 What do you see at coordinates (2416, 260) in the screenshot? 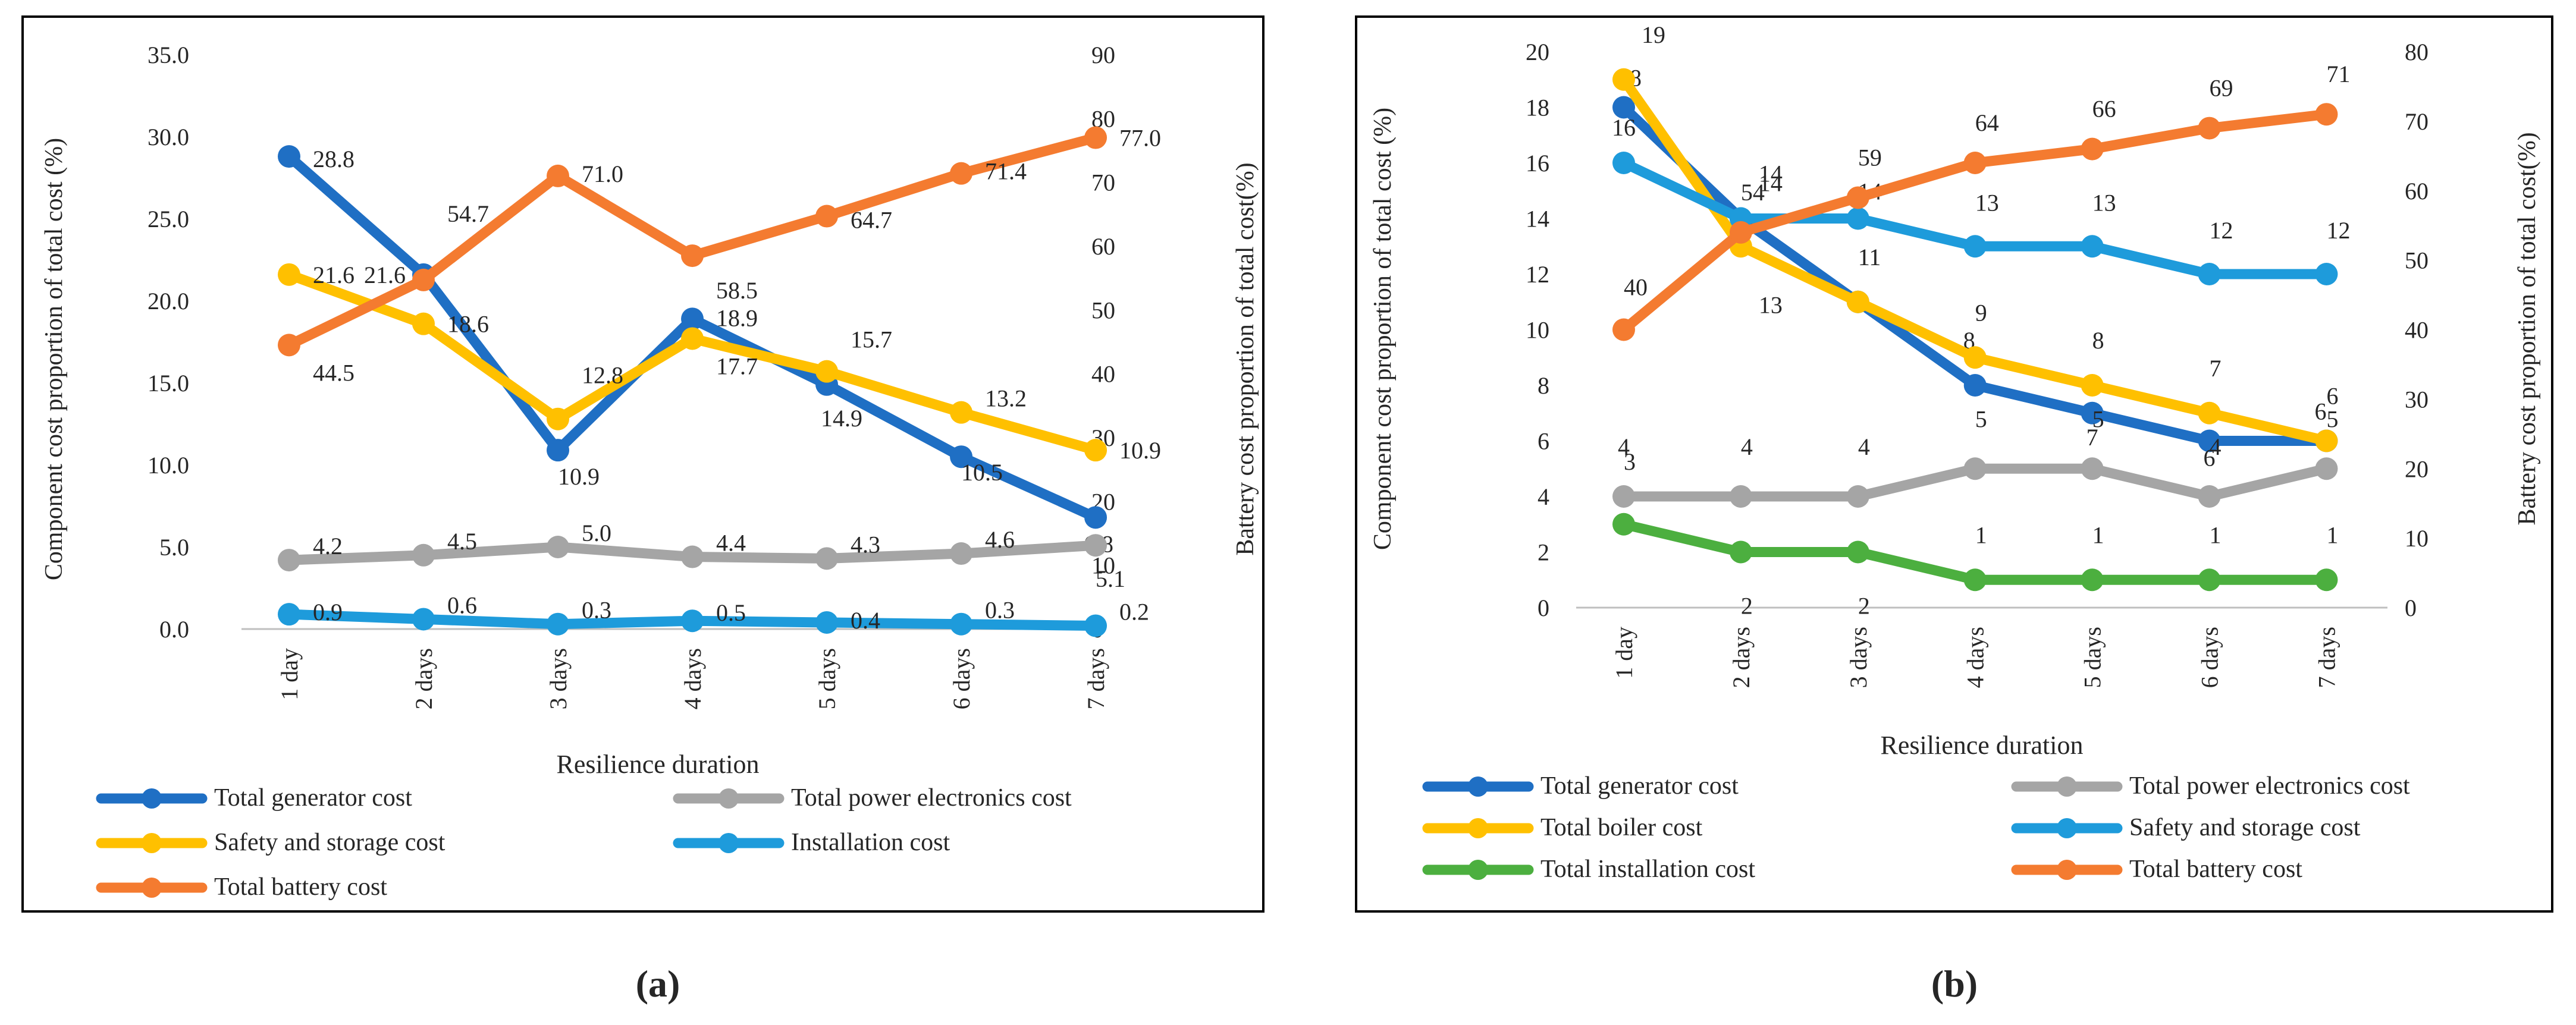
I see `pb-right-tick-label: 50` at bounding box center [2416, 260].